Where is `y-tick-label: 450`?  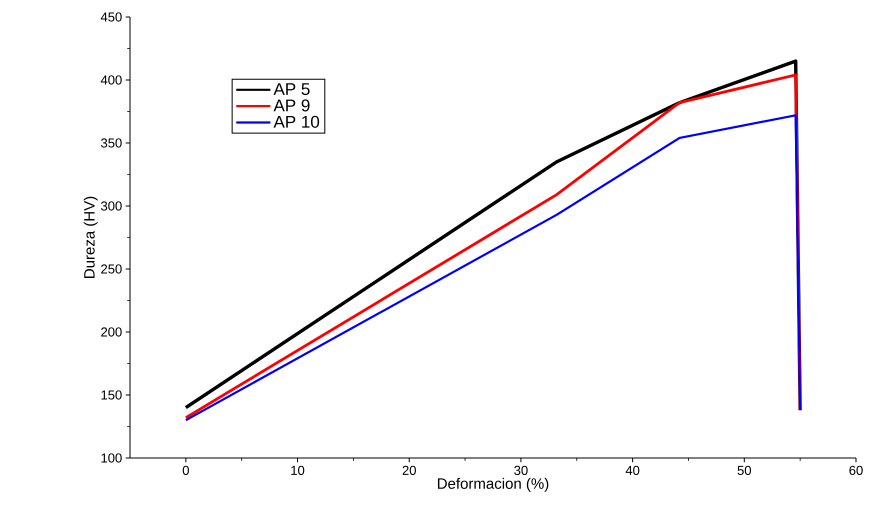
y-tick-label: 450 is located at coordinates (111, 17).